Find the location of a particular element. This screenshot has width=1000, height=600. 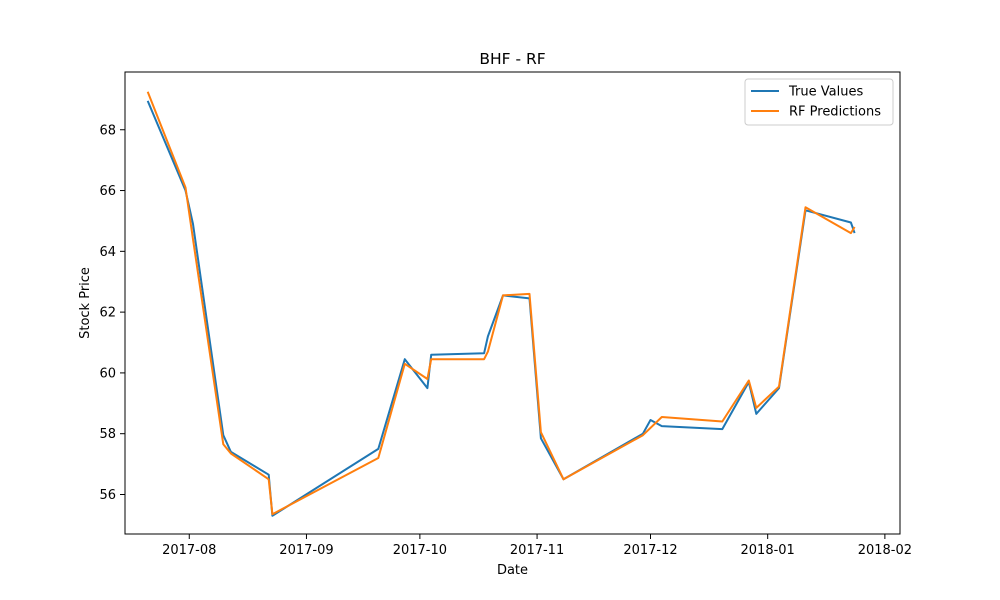

x-tick-label: 2017-11 is located at coordinates (537, 550).